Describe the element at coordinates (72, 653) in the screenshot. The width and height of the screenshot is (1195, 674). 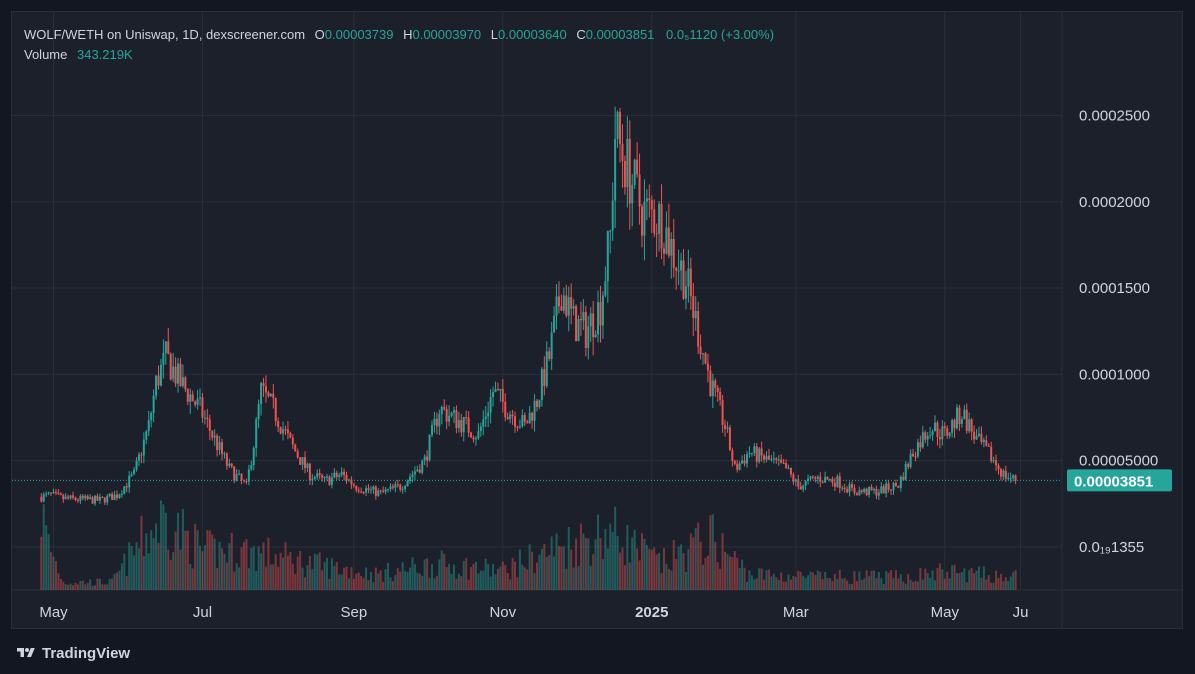
I see `tradingview-brand: TradingView` at that location.